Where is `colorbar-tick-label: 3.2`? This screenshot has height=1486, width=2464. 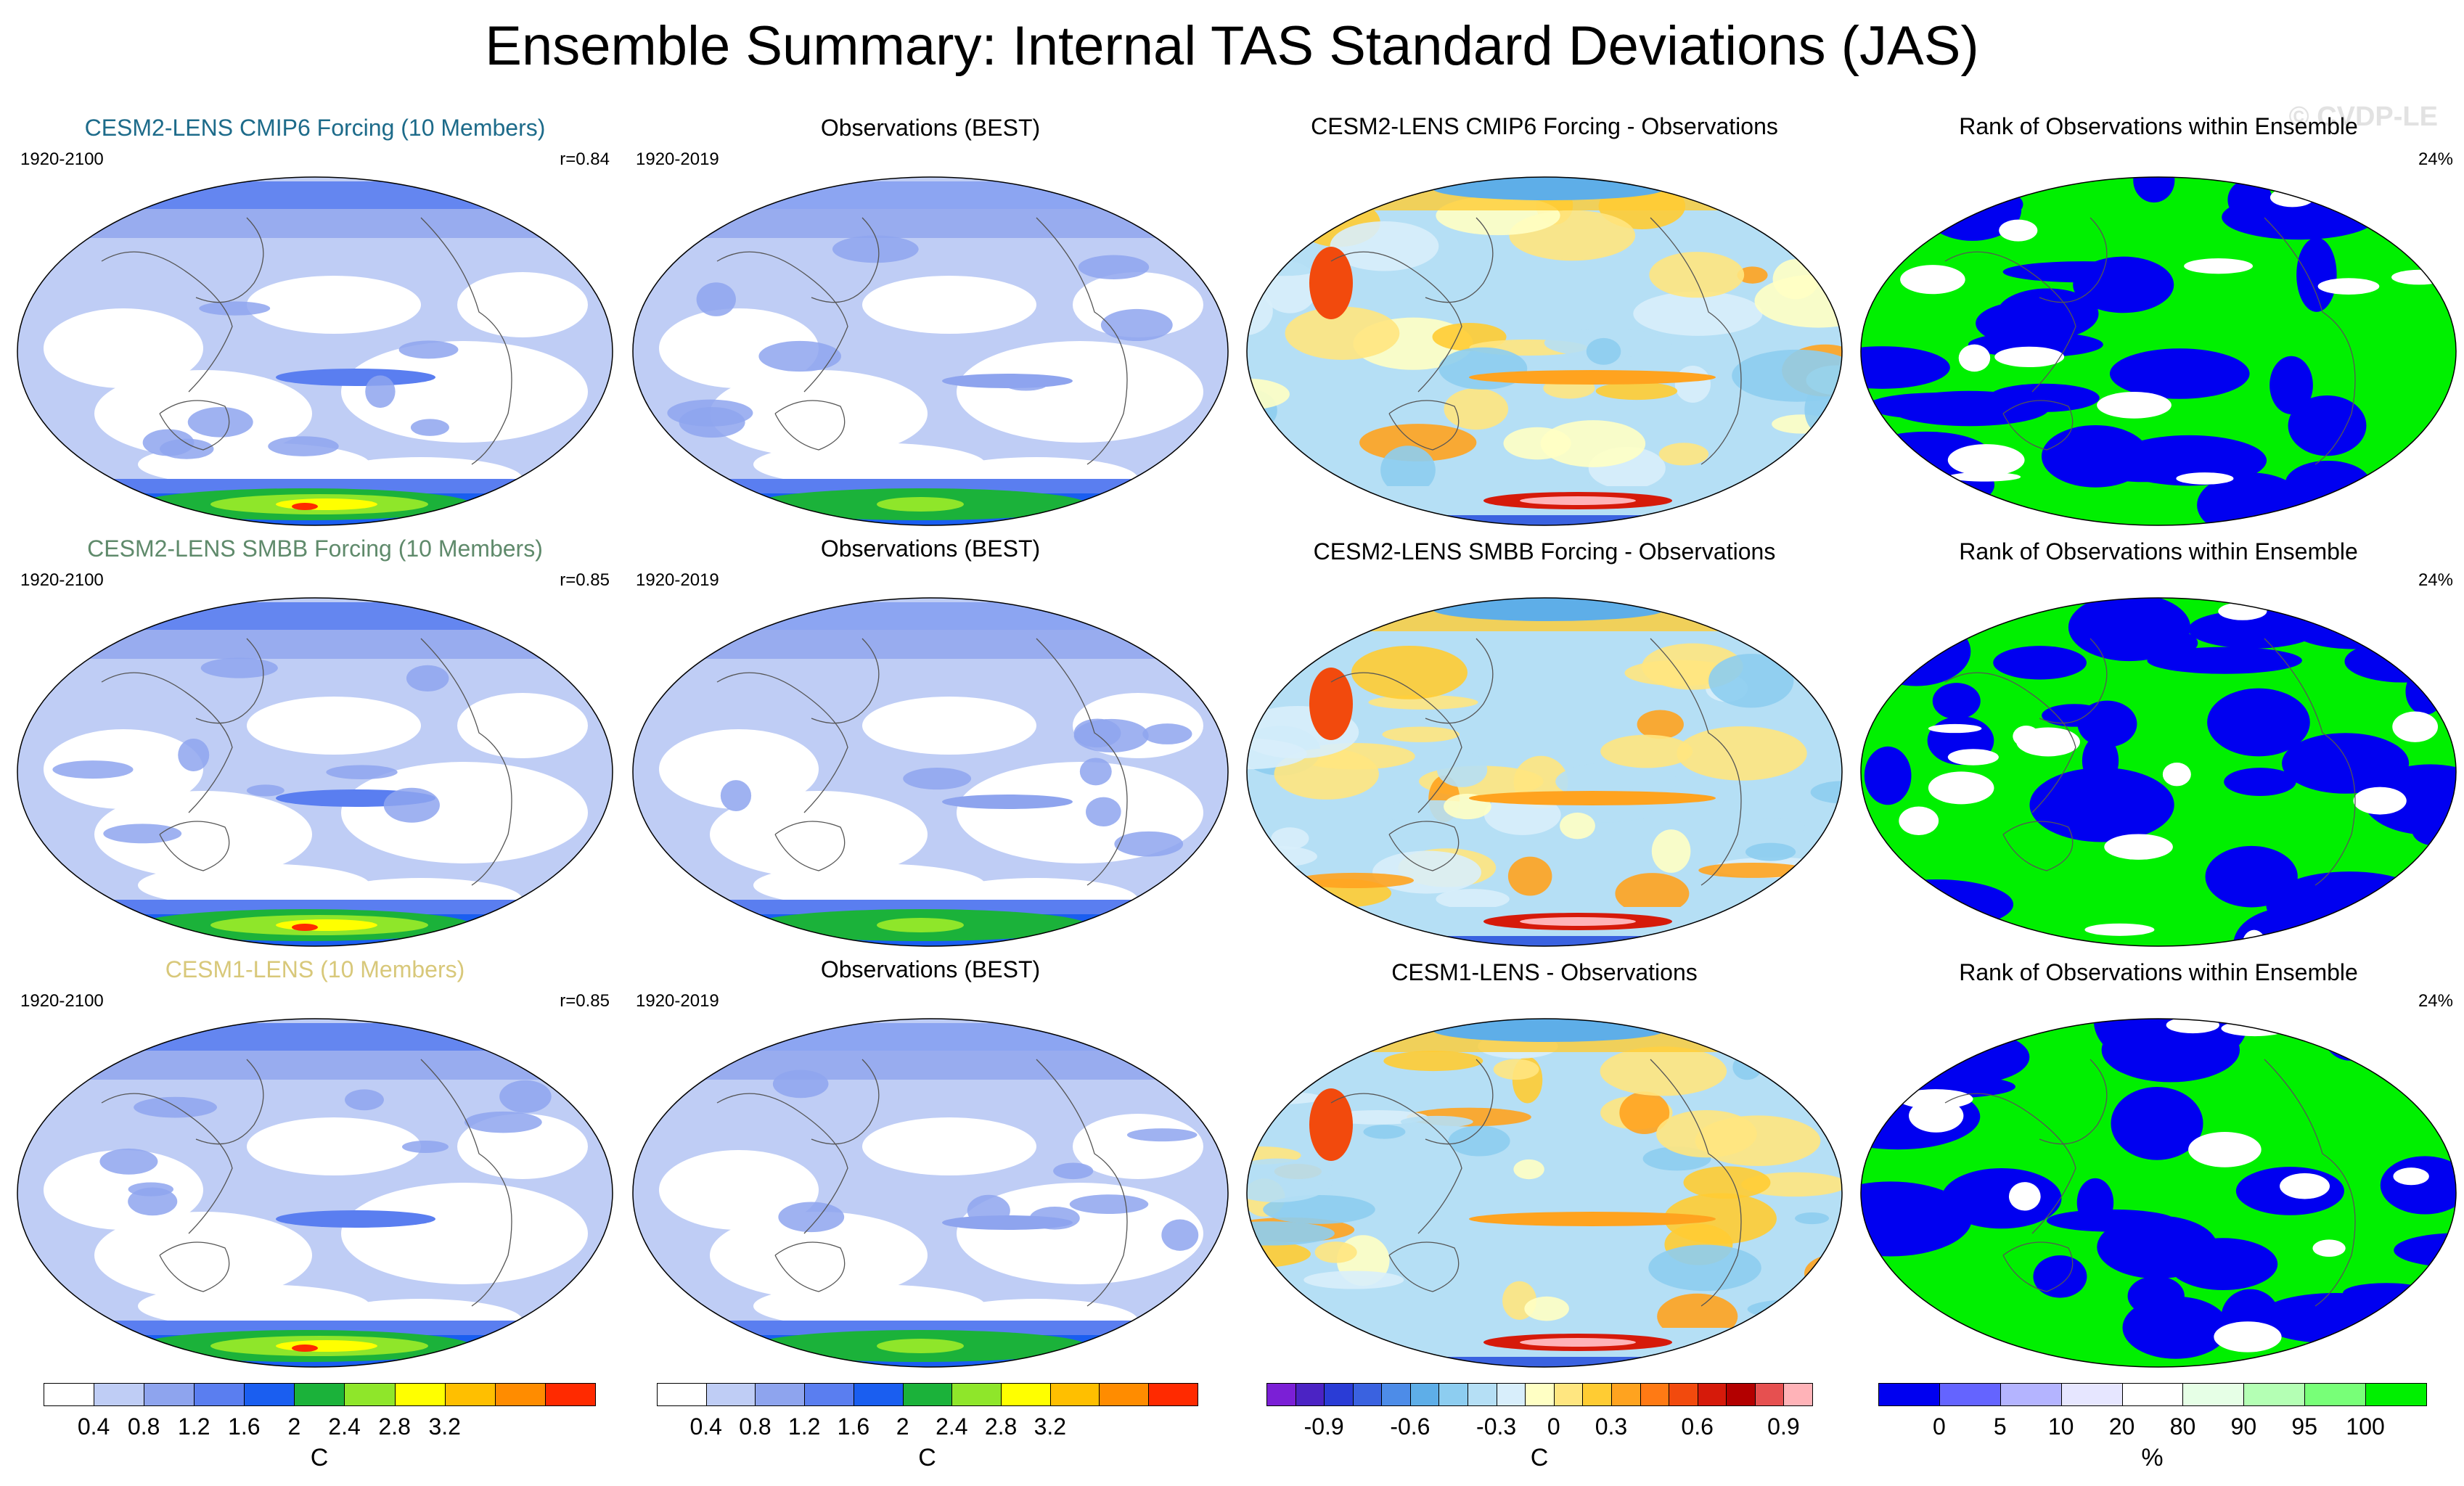 colorbar-tick-label: 3.2 is located at coordinates (444, 1426).